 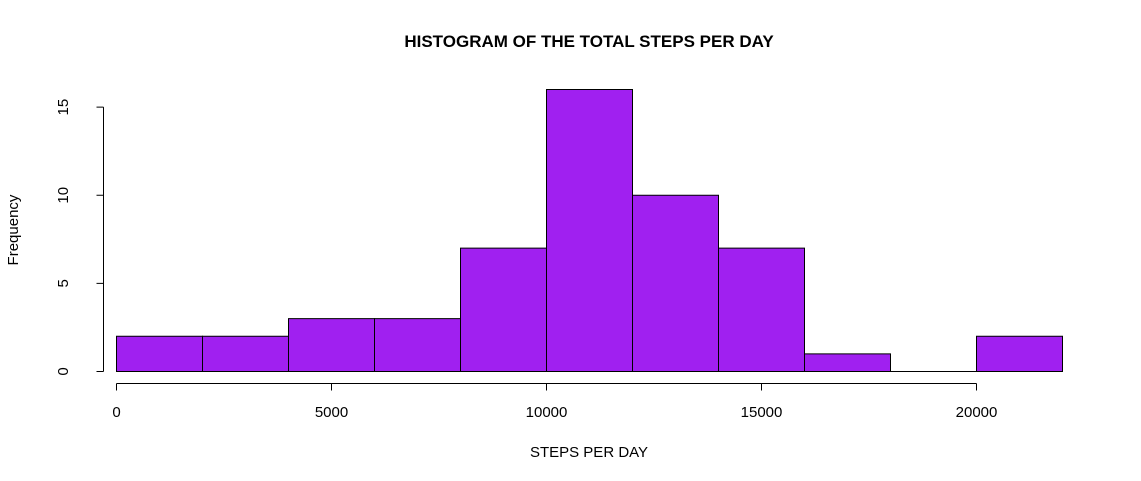 What do you see at coordinates (589, 41) in the screenshot?
I see `chart-title: HISTOGRAM OF THE TOTAL STEPS PER DAY` at bounding box center [589, 41].